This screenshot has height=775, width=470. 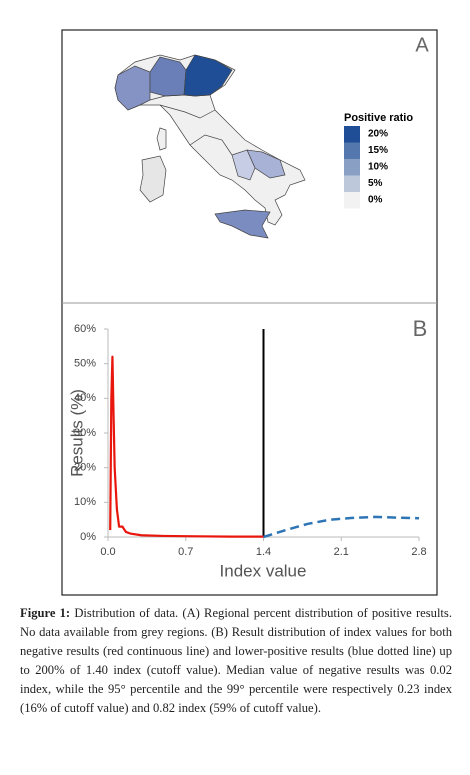 What do you see at coordinates (85, 502) in the screenshot?
I see `y-tick-label: 10%` at bounding box center [85, 502].